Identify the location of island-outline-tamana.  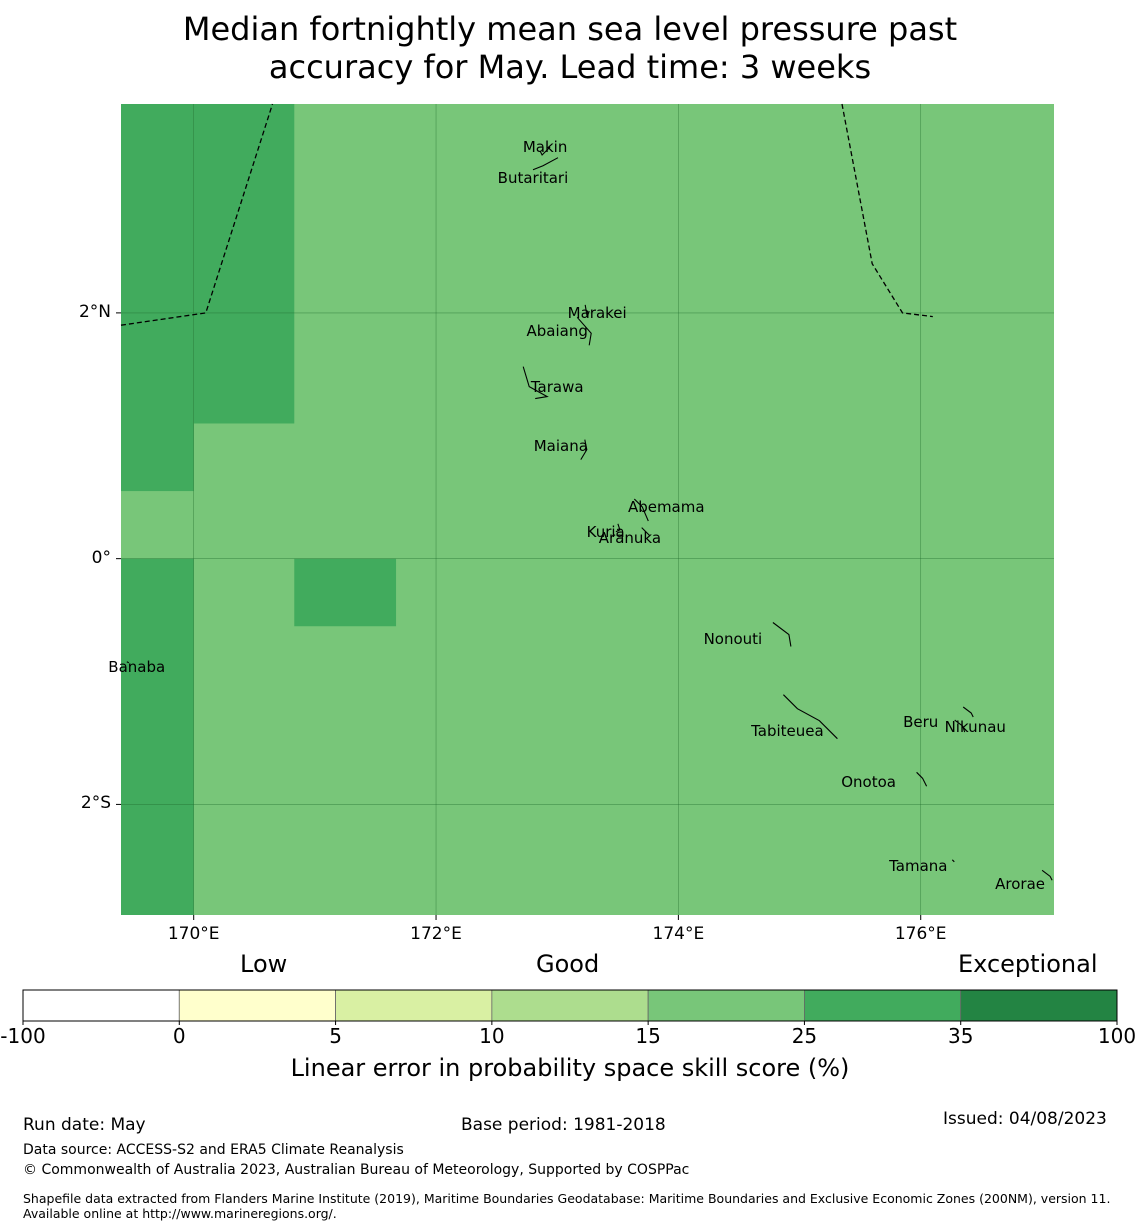
(953, 861).